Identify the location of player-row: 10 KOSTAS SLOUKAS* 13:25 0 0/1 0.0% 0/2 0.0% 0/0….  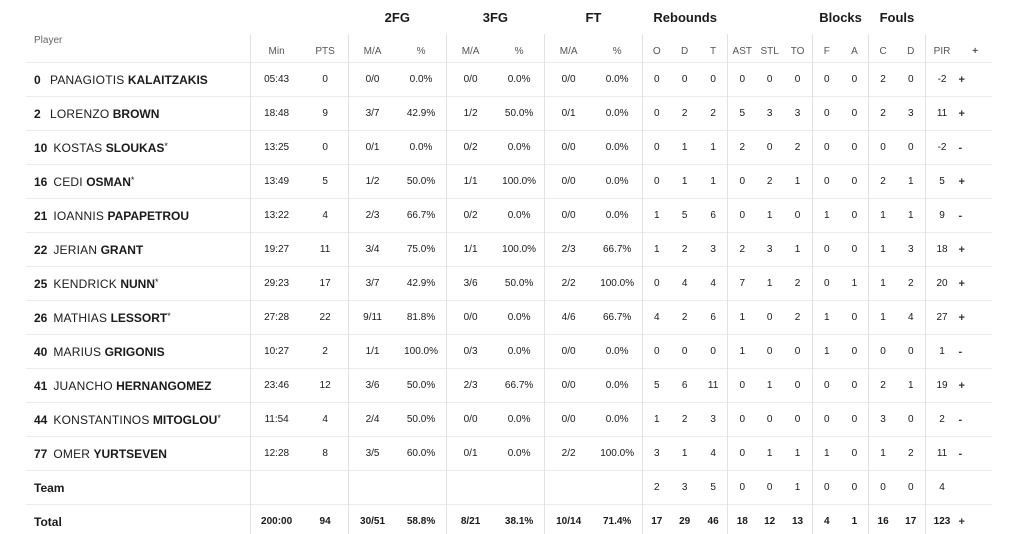
(509, 147).